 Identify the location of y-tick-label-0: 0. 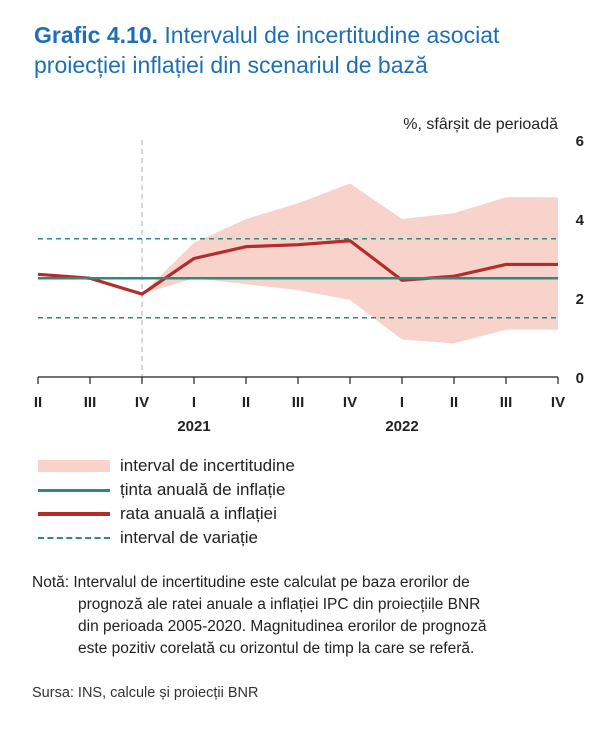
(580, 378).